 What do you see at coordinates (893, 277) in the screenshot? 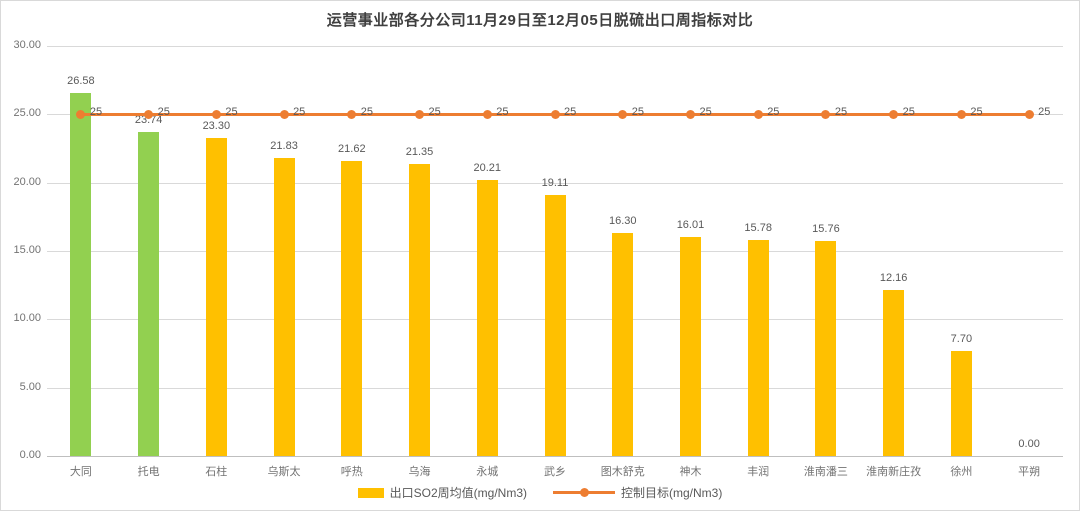
I see `bar-value-label: 12.16` at bounding box center [893, 277].